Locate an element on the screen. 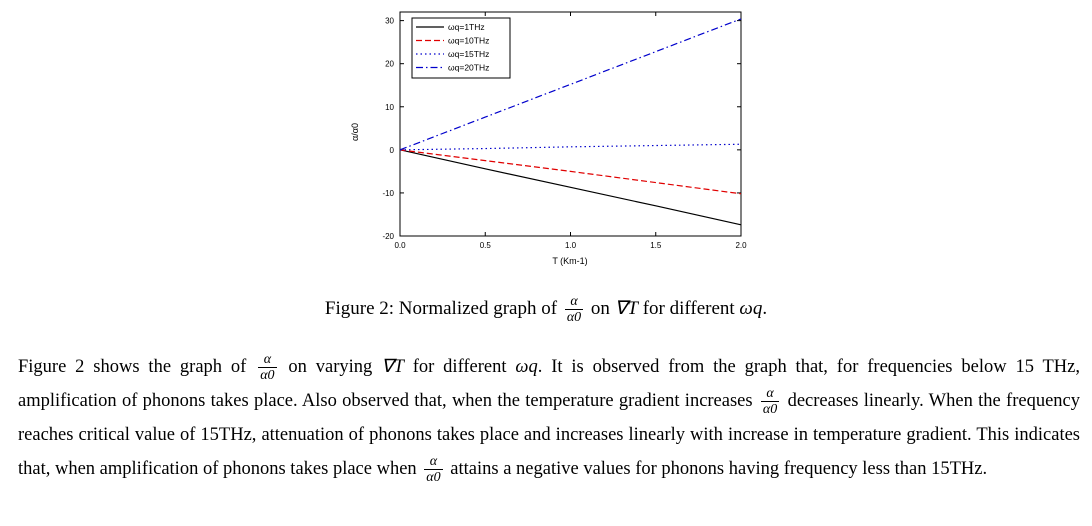 Image resolution: width=1092 pixels, height=526 pixels. para-frac-den-3: α0 is located at coordinates (433, 476).